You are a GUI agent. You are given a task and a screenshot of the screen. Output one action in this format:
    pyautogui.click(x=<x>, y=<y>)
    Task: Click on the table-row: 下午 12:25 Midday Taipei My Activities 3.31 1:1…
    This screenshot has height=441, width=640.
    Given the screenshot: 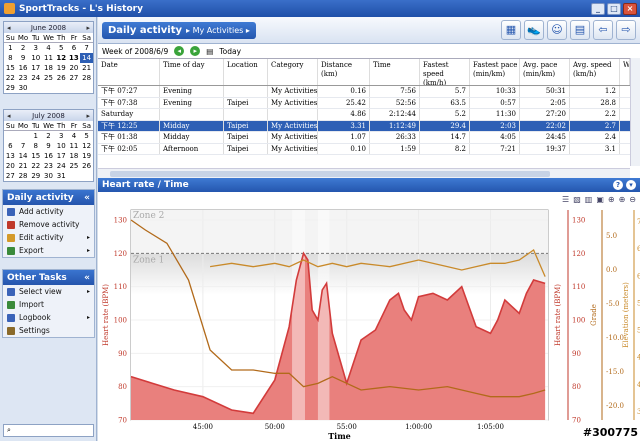 What is the action you would take?
    pyautogui.click(x=369, y=126)
    